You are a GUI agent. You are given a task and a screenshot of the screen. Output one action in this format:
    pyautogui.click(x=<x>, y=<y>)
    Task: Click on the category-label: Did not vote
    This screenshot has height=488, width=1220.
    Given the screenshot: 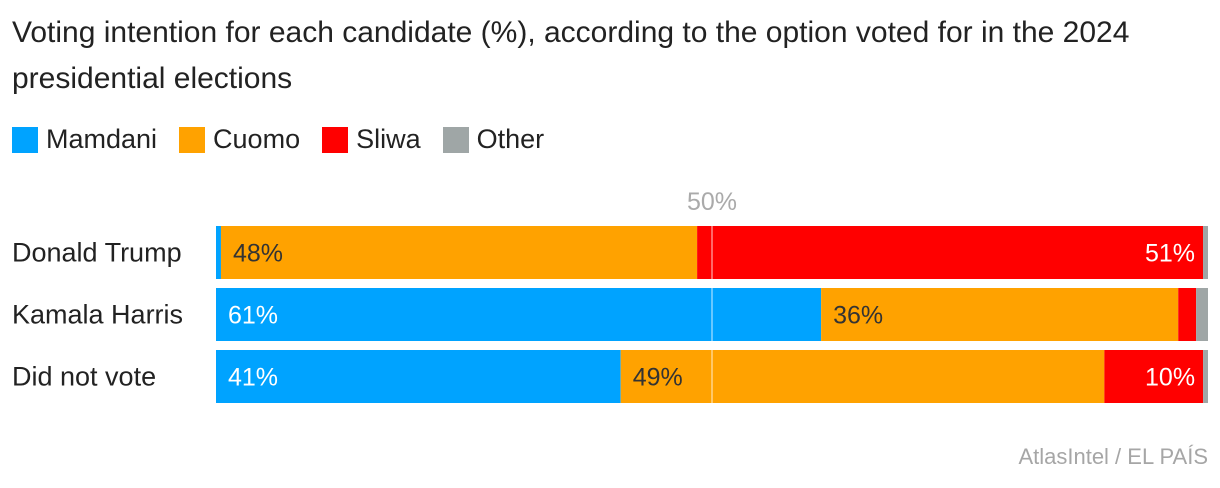 What is the action you would take?
    pyautogui.click(x=84, y=377)
    